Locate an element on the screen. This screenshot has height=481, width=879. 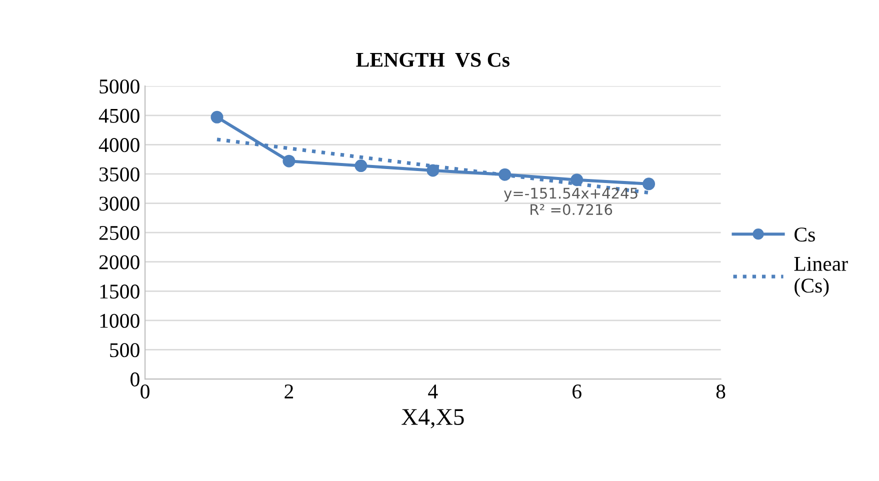
y-tick-label: 5000 is located at coordinates (120, 86).